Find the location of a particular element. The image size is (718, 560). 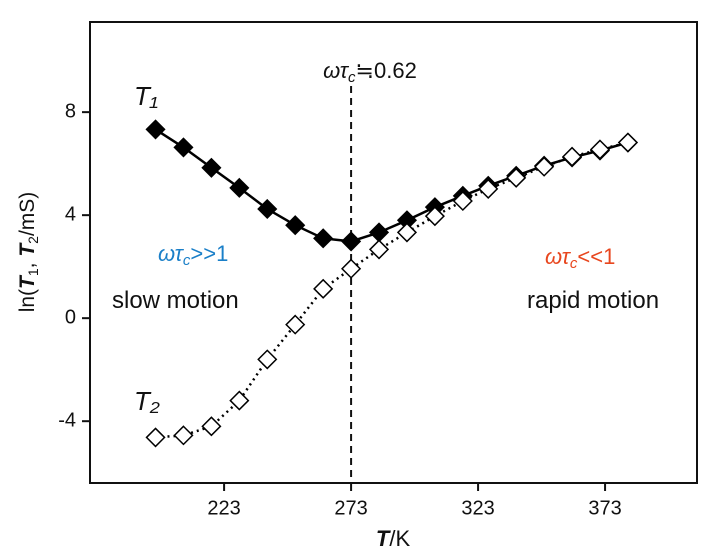

annotation: ωτc>>1 is located at coordinates (193, 255).